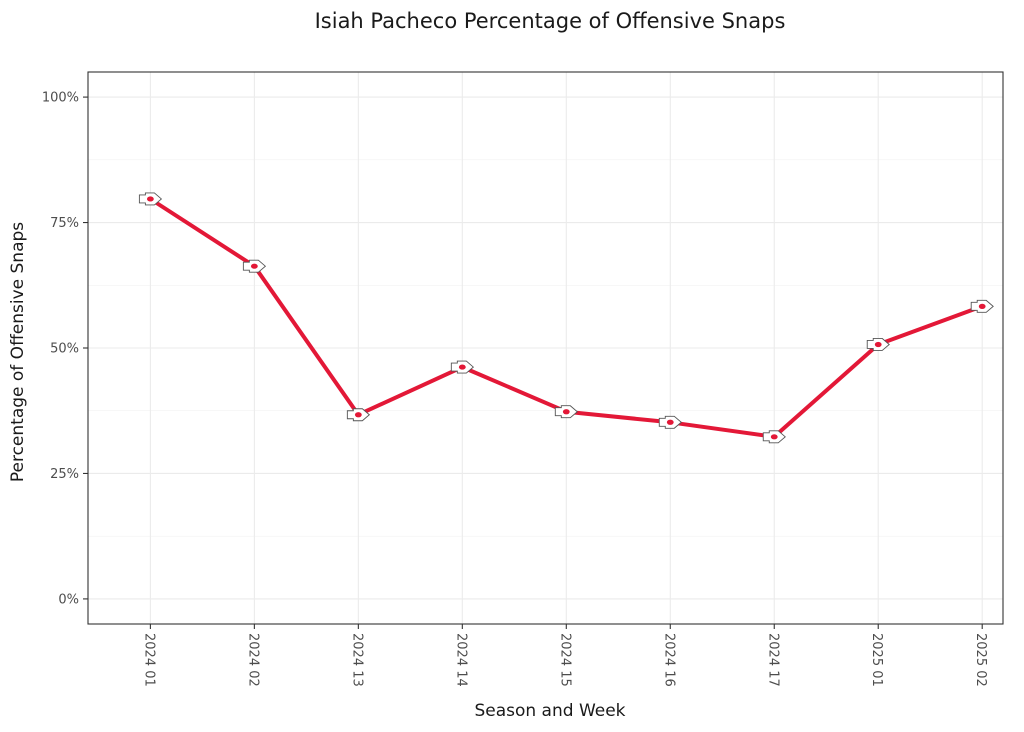 The image size is (1024, 732). What do you see at coordinates (68, 599) in the screenshot?
I see `y-tick-label: 0%` at bounding box center [68, 599].